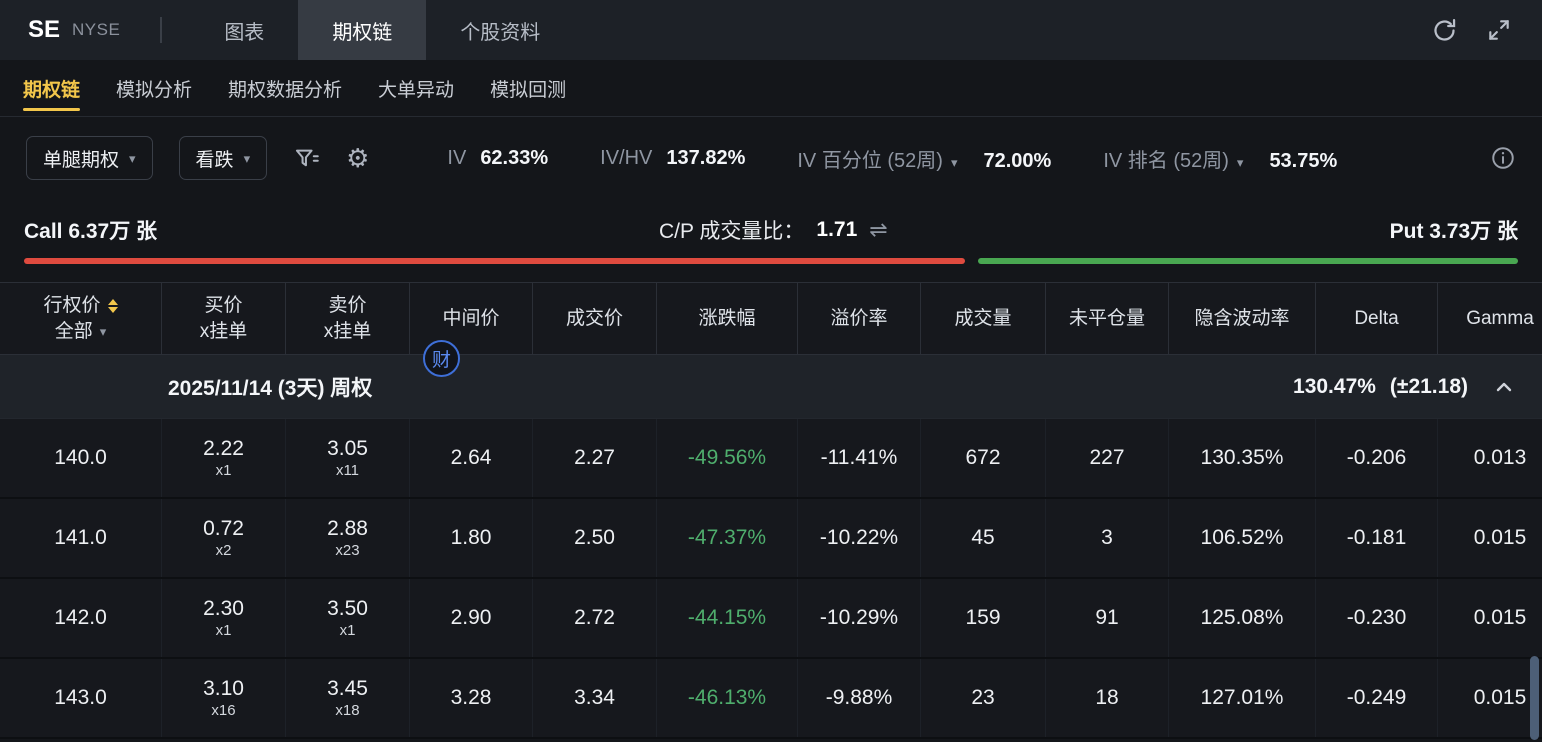 Image resolution: width=1542 pixels, height=742 pixels. What do you see at coordinates (727, 318) in the screenshot?
I see `header-change: 涨跌幅` at bounding box center [727, 318].